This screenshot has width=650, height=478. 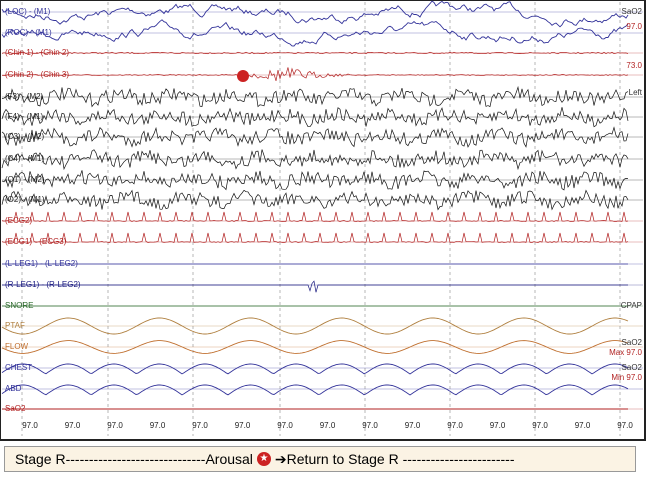 I want to click on right-label: CPAP, so click(x=631, y=305).